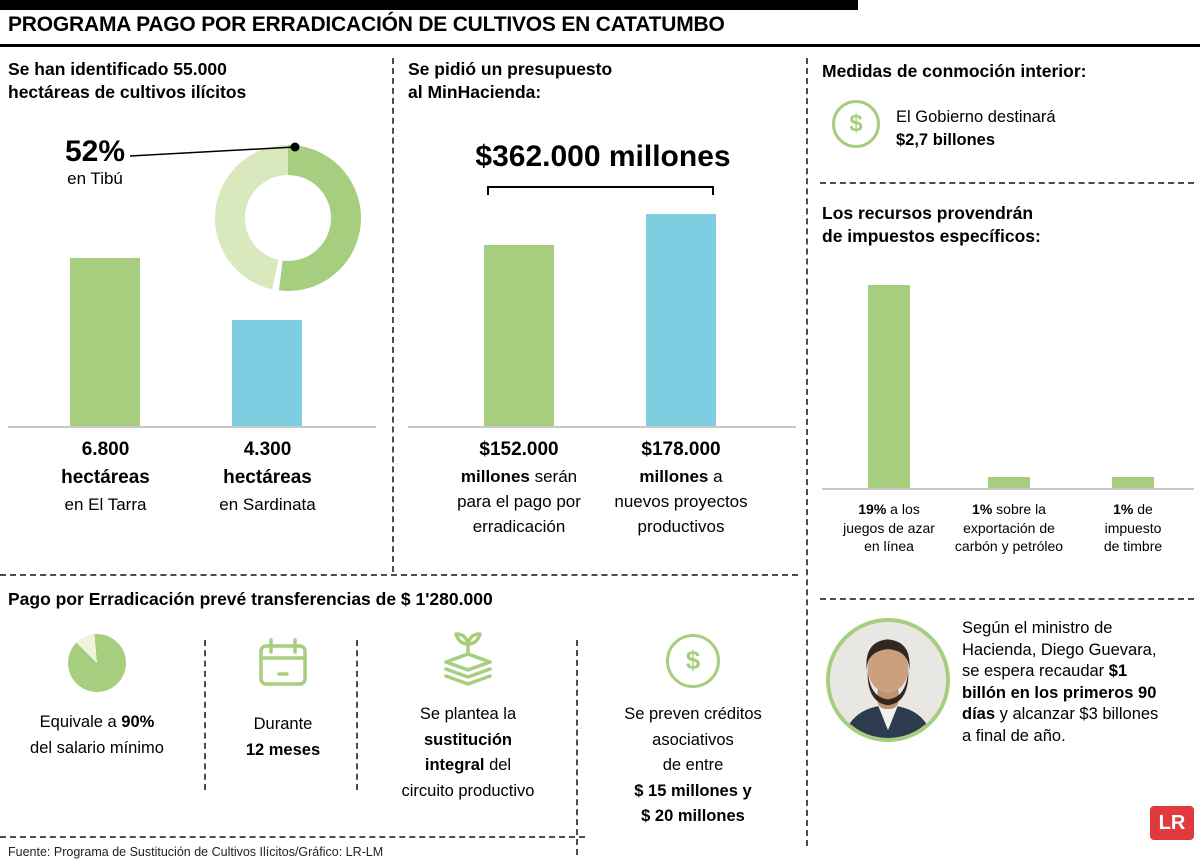  I want to click on duracion-line1: Durante, so click(283, 724).